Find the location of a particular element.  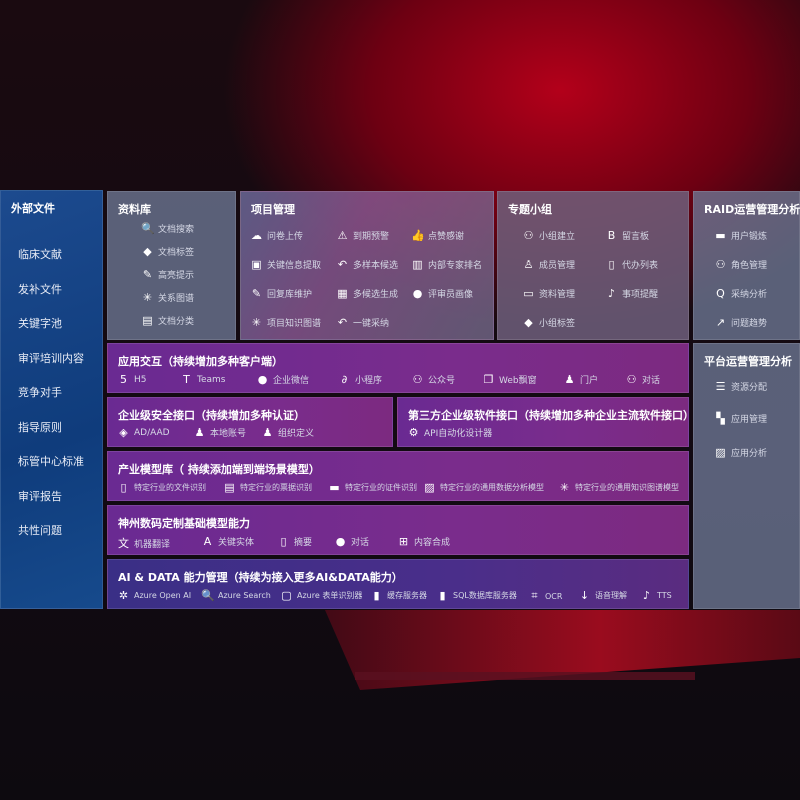

ai-item: ↓ 语音理解 is located at coordinates (602, 595).